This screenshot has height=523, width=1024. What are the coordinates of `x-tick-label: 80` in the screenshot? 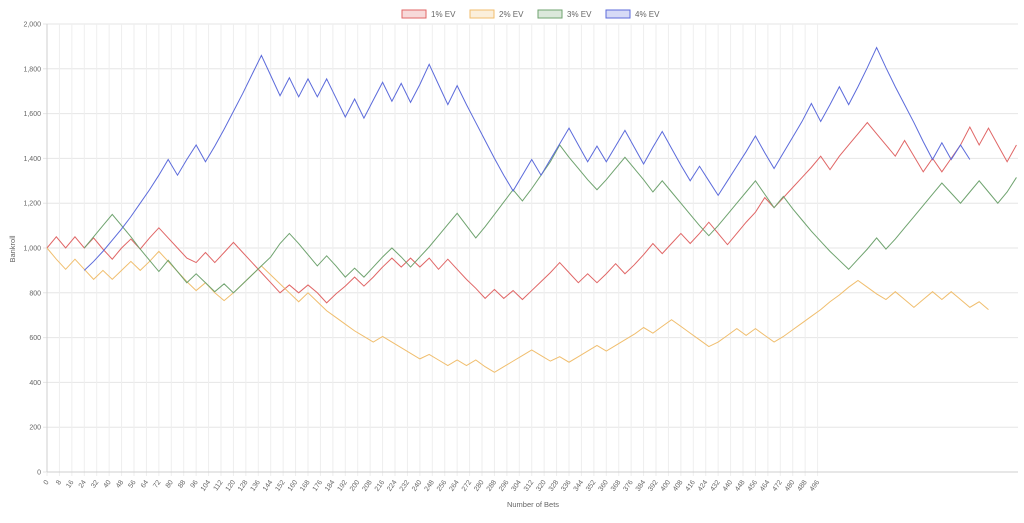 It's located at (170, 484).